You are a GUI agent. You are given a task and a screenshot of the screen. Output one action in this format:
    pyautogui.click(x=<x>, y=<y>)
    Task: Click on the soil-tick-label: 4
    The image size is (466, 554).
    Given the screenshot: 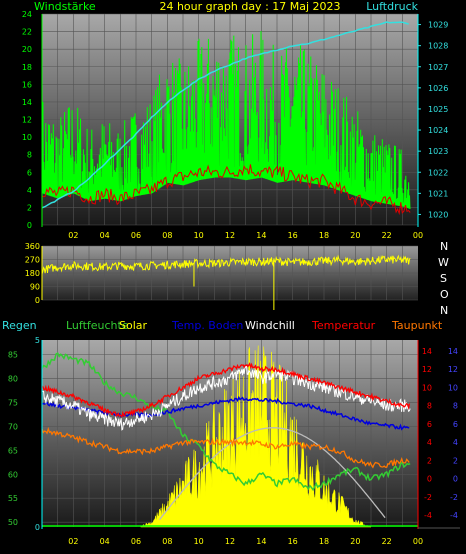 What is the action you would take?
    pyautogui.click(x=455, y=442)
    